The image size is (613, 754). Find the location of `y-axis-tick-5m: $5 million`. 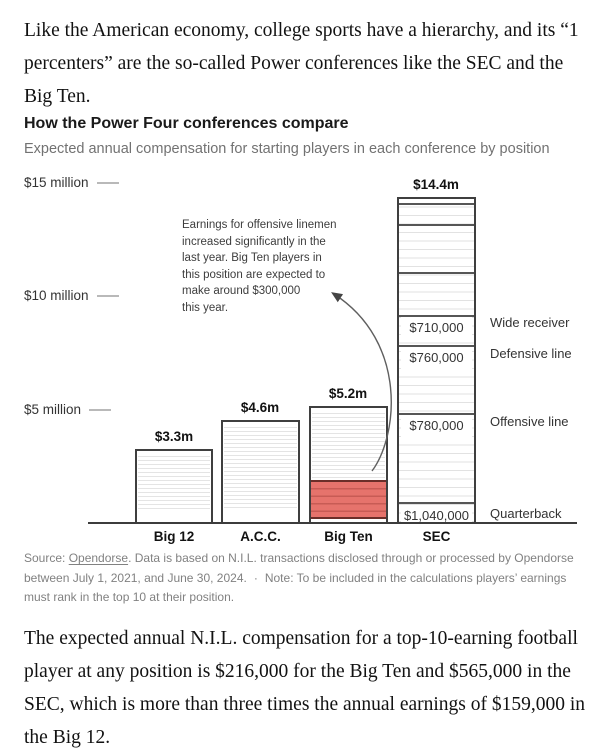

y-axis-tick-5m: $5 million is located at coordinates (68, 409).